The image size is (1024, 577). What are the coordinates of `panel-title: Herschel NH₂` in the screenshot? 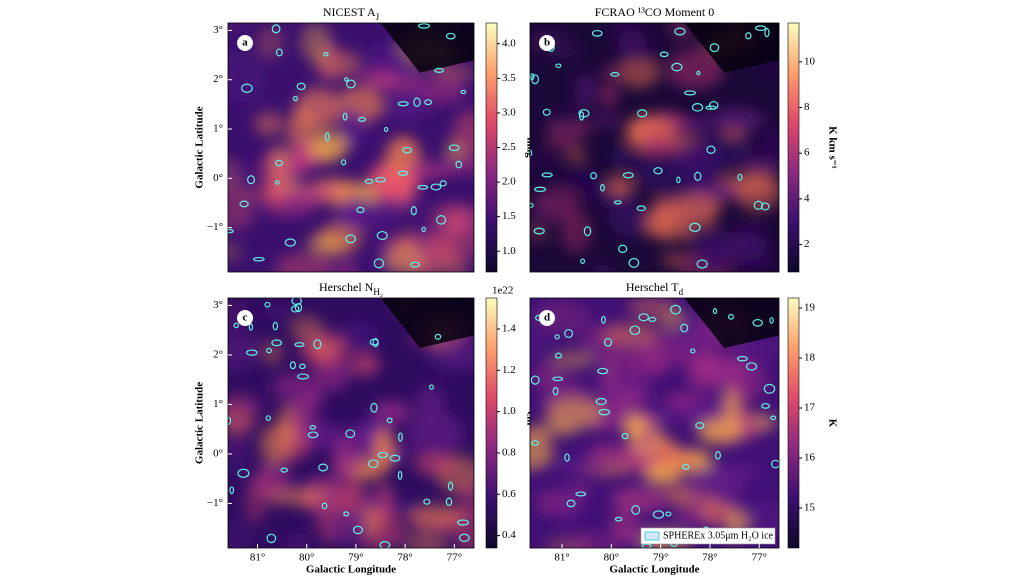 It's located at (351, 288).